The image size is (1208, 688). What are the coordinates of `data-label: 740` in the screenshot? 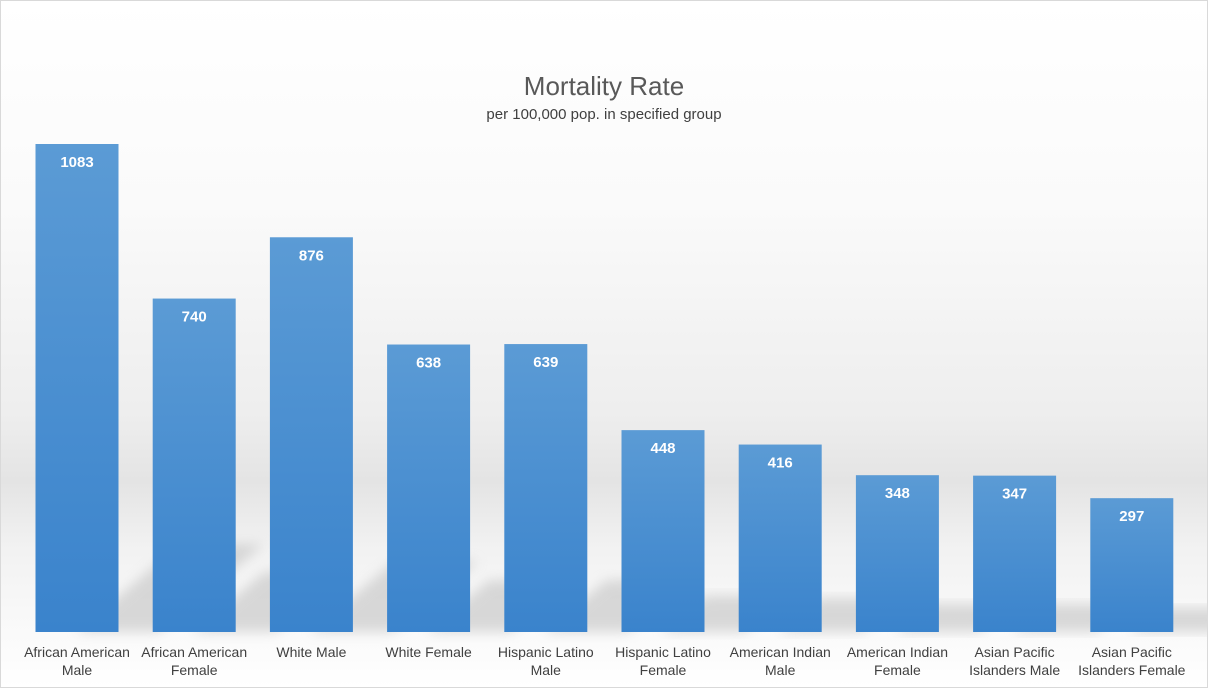 It's located at (194, 317).